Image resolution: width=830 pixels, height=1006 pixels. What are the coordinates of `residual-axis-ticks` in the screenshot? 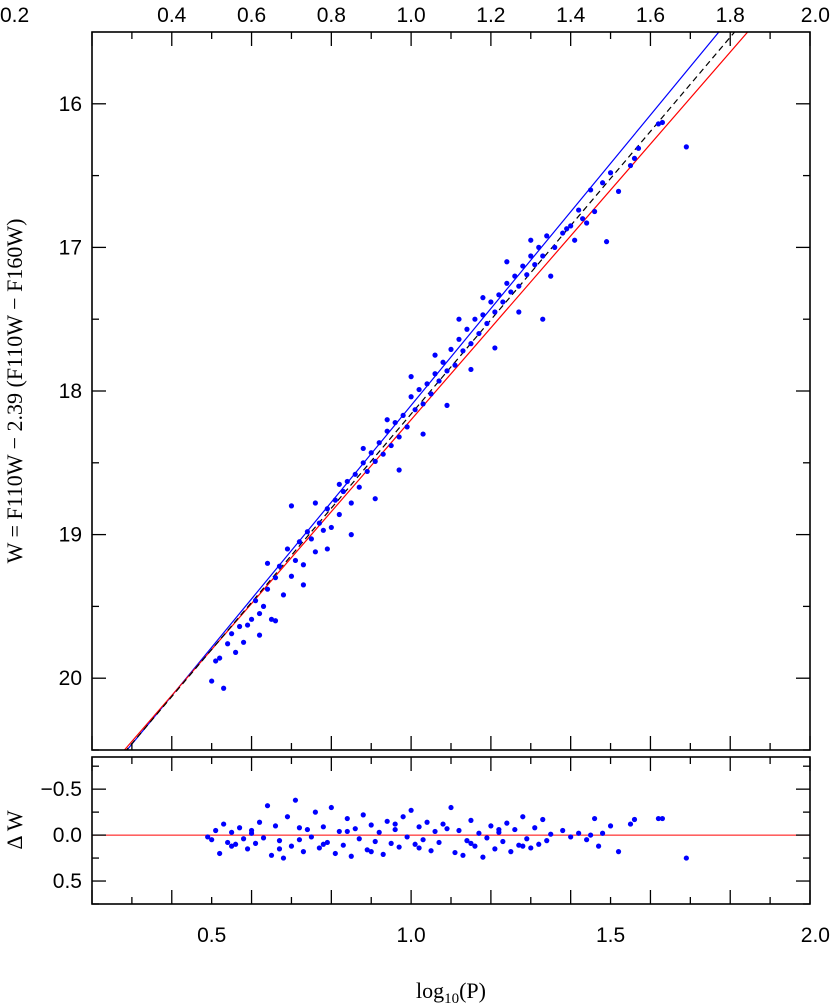 It's located at (451, 831).